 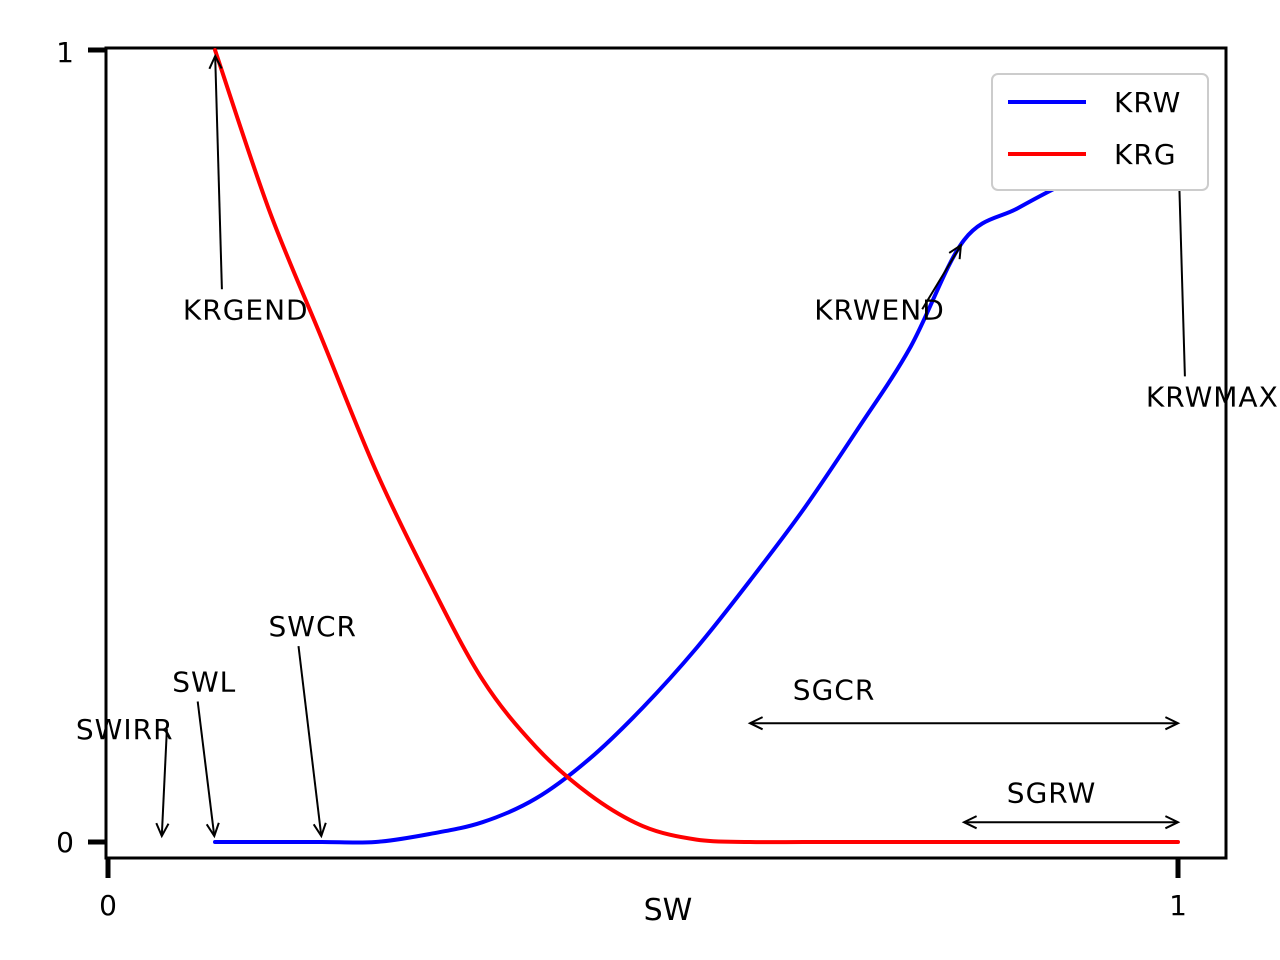 What do you see at coordinates (125, 729) in the screenshot?
I see `annotation-label-swirr: SWIRR` at bounding box center [125, 729].